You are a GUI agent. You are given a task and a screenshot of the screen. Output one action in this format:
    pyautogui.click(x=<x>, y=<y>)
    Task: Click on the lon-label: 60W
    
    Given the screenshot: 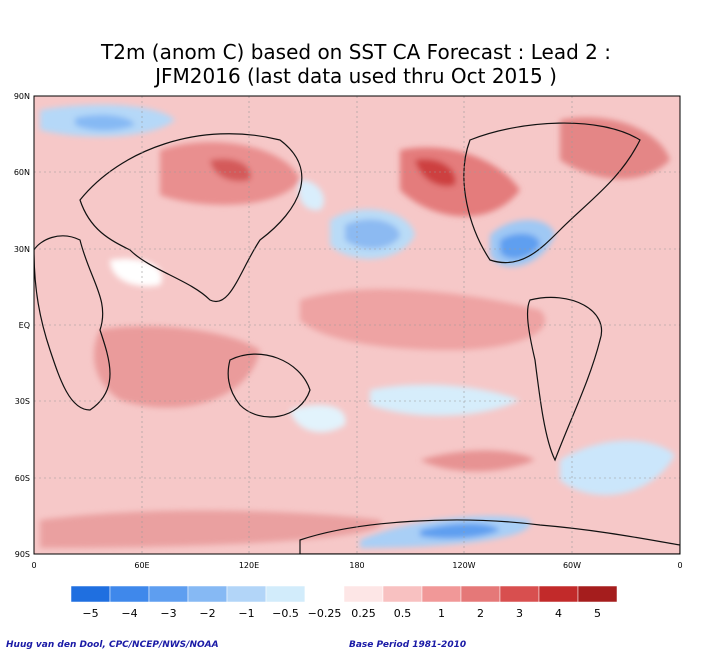 What is the action you would take?
    pyautogui.click(x=572, y=565)
    